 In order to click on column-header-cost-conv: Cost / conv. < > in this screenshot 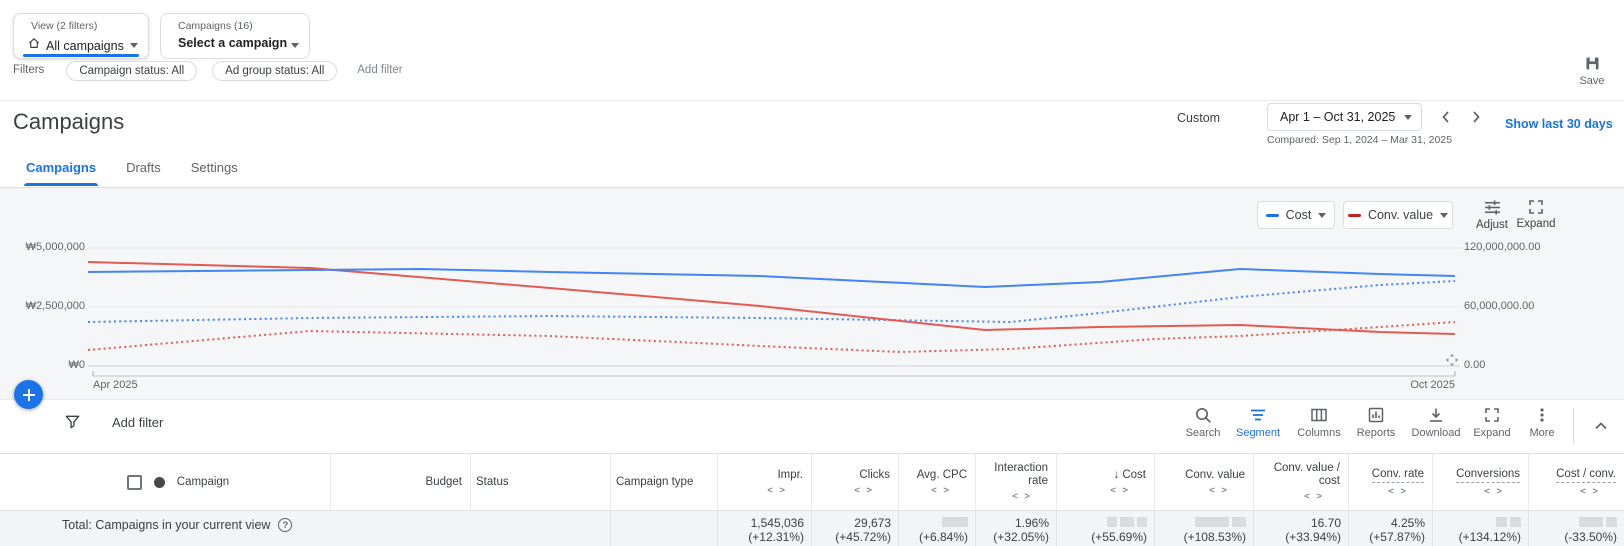, I will do `click(1576, 482)`.